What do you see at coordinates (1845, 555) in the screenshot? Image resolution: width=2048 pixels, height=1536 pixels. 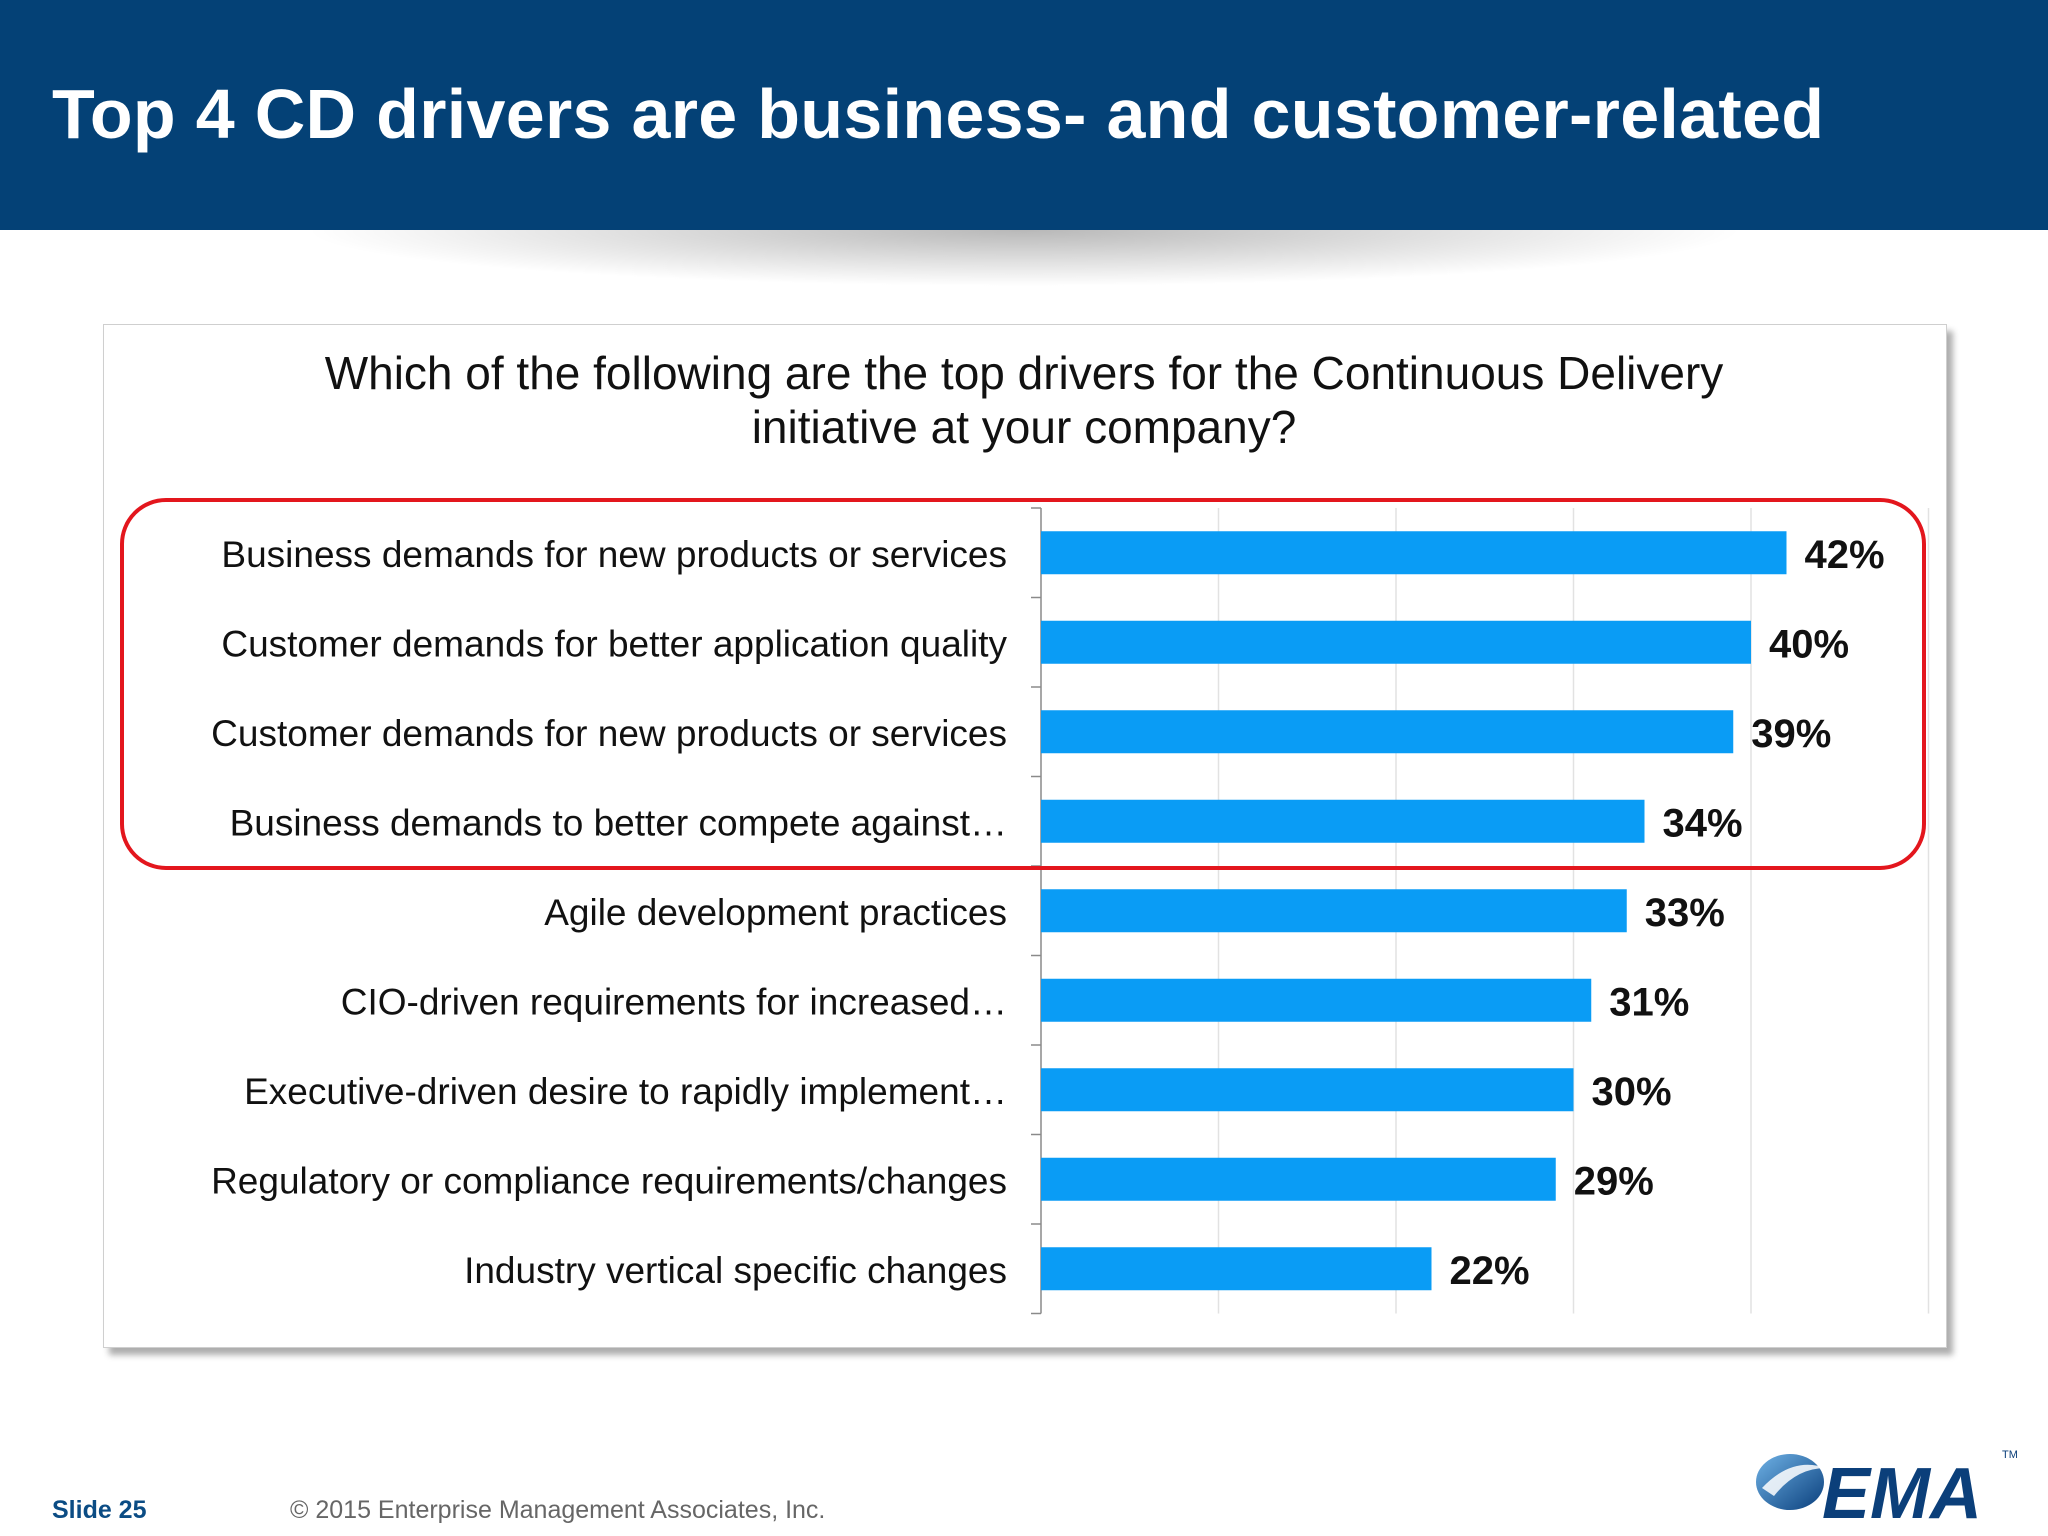 I see `value-label-0: 42%` at bounding box center [1845, 555].